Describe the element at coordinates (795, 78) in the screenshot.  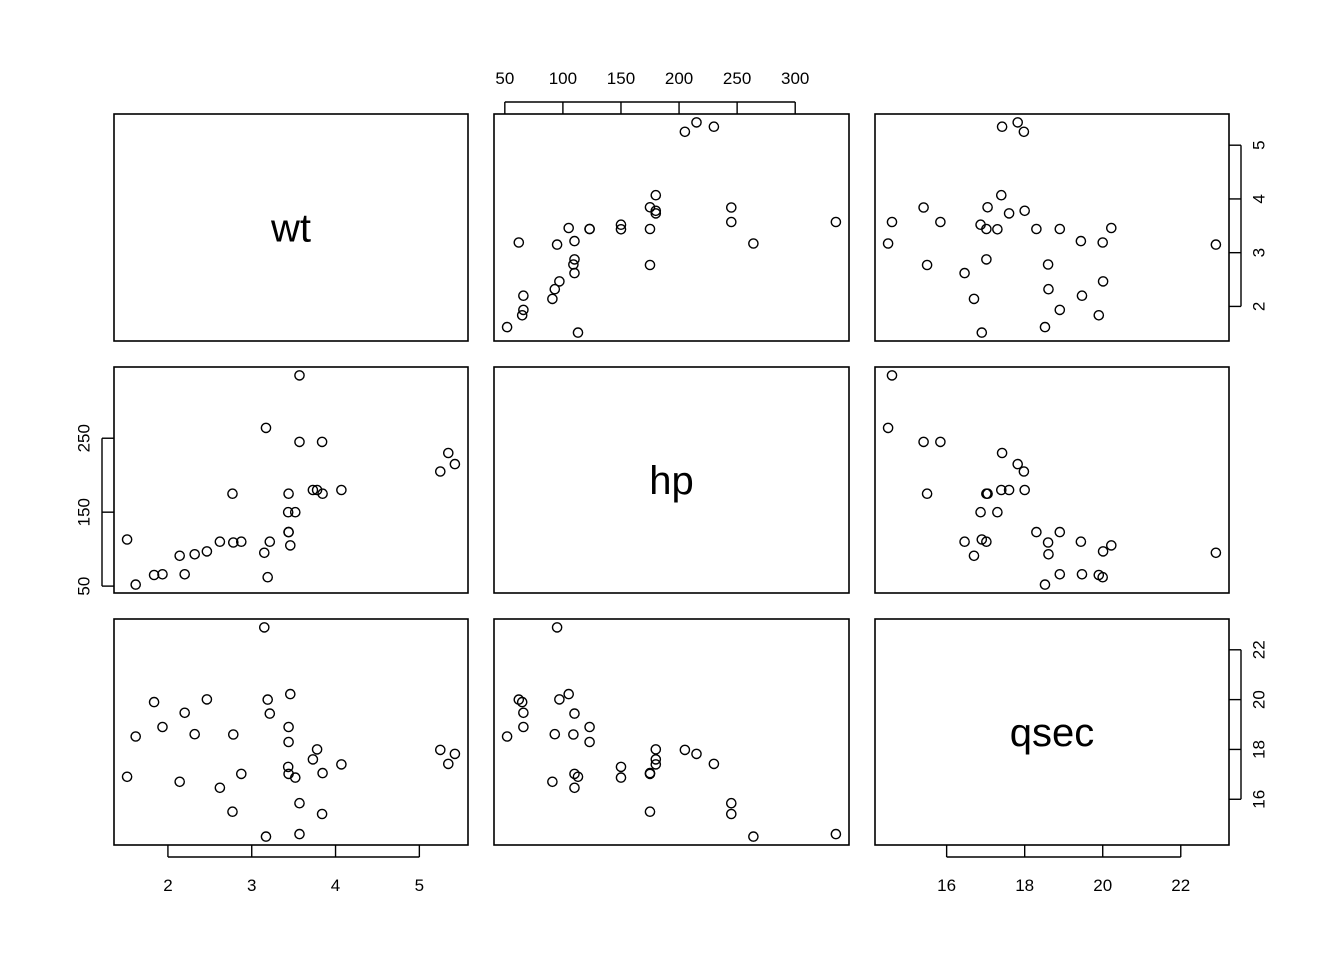
I see `tick-label: 300` at that location.